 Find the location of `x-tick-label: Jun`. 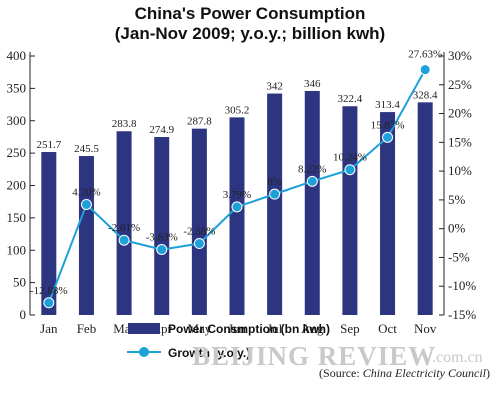

x-tick-label: Jun is located at coordinates (237, 328).